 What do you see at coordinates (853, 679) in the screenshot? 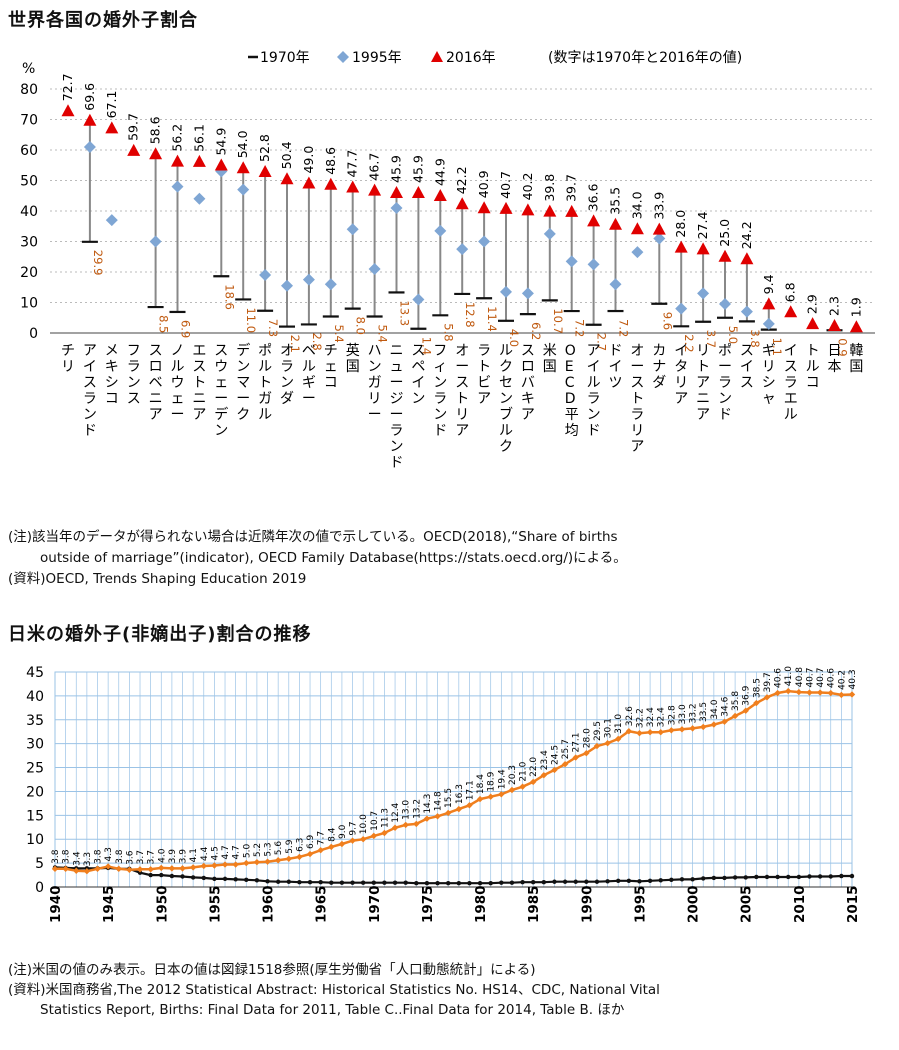
I see `data-label-us: 40.3` at bounding box center [853, 679].